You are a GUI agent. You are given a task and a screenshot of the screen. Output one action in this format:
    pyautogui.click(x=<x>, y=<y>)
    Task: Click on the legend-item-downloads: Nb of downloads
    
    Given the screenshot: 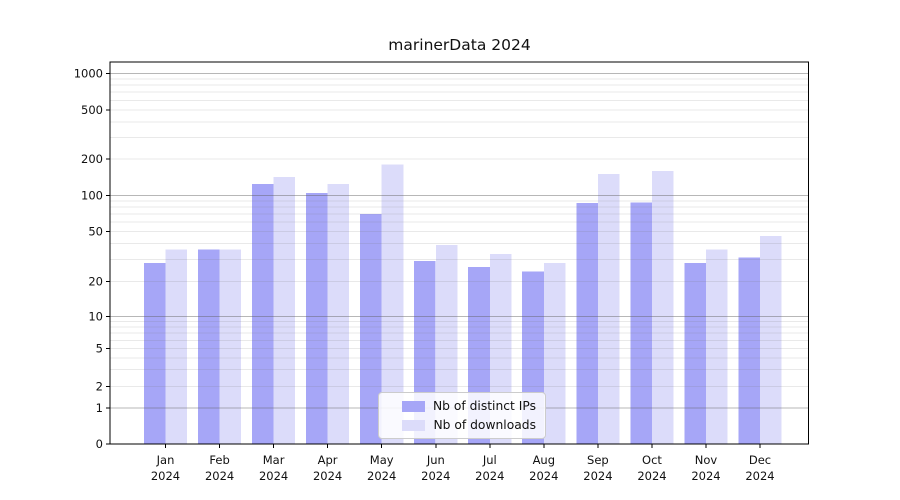 What is the action you would take?
    pyautogui.click(x=461, y=425)
    